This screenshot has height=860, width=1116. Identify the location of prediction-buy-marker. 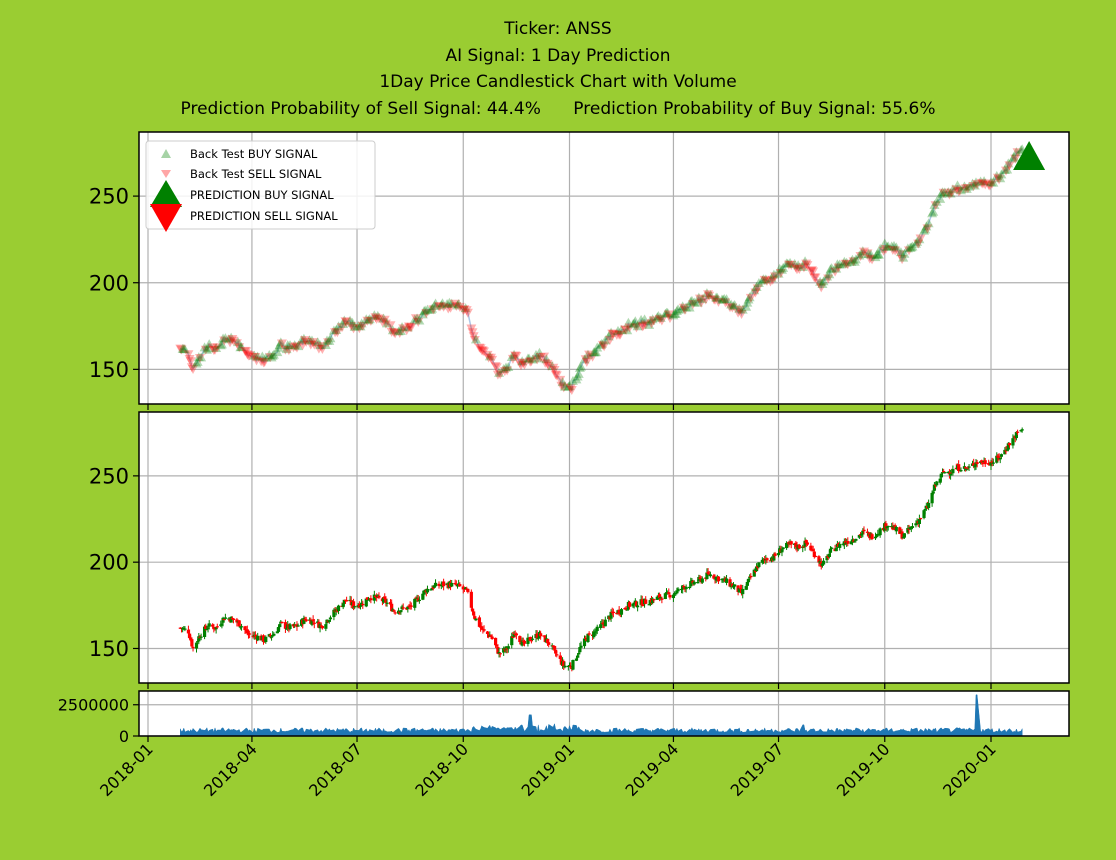
(1029, 155).